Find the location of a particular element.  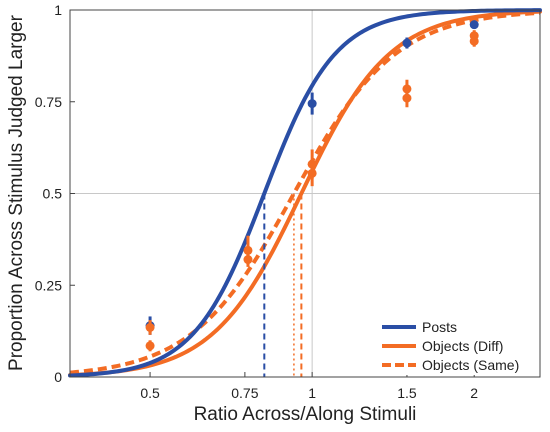

y-tick-label: 0.5 is located at coordinates (53, 194).